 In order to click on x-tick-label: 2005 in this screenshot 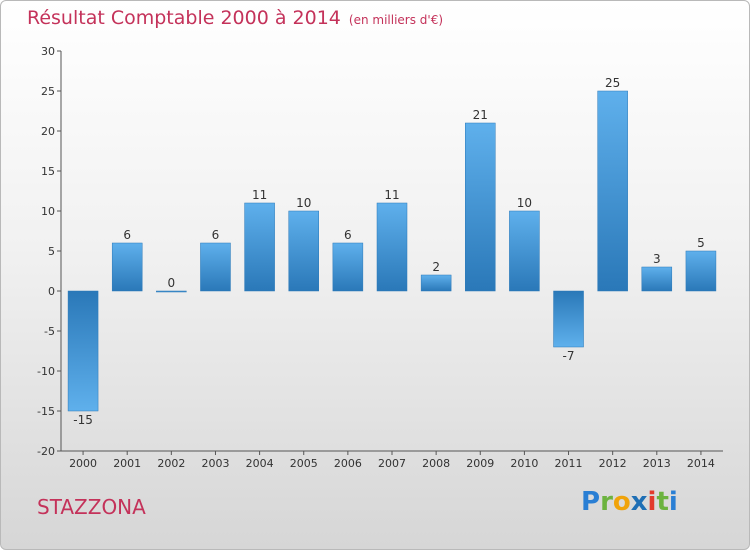, I will do `click(304, 463)`.